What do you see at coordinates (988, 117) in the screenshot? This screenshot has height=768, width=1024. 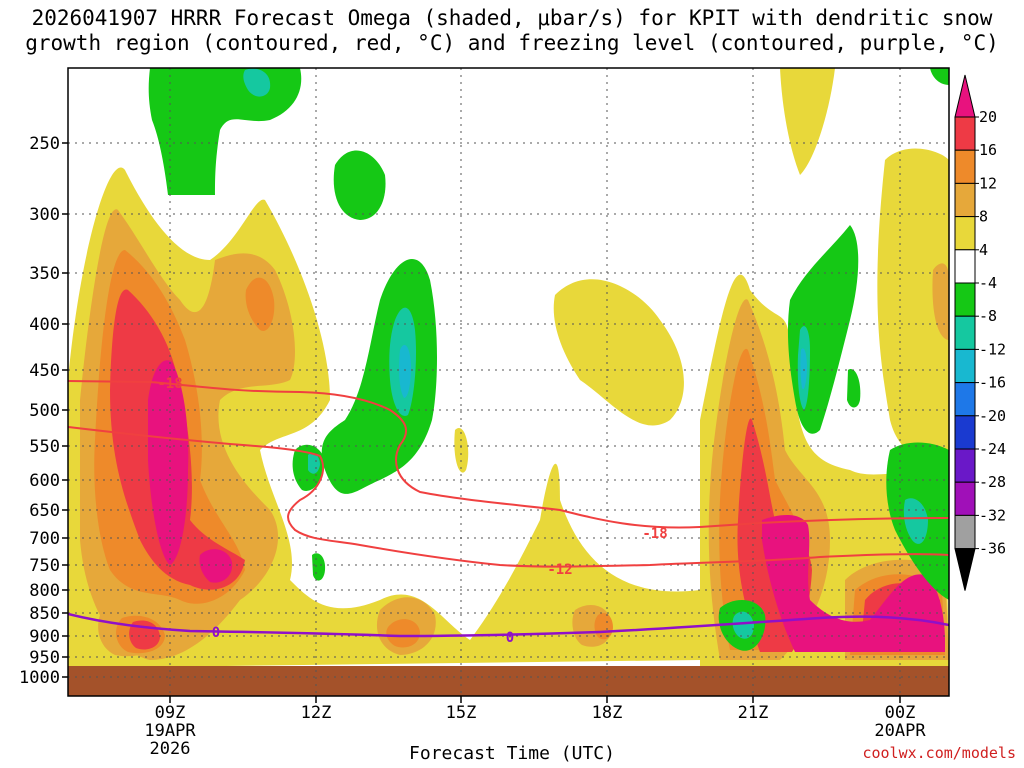 I see `colorbar-label-0: 20` at bounding box center [988, 117].